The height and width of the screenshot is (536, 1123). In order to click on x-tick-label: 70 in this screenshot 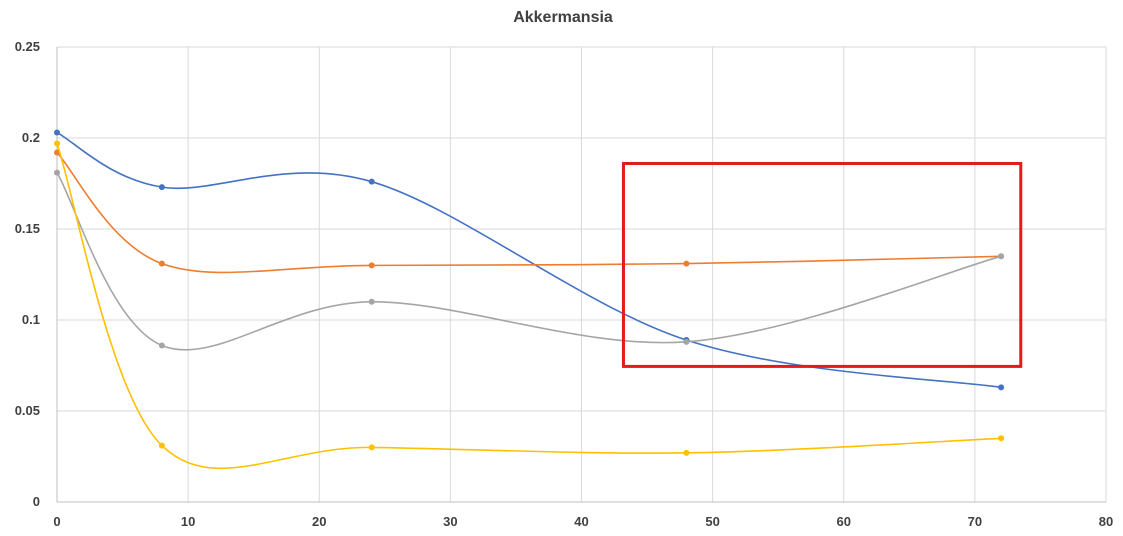, I will do `click(975, 521)`.